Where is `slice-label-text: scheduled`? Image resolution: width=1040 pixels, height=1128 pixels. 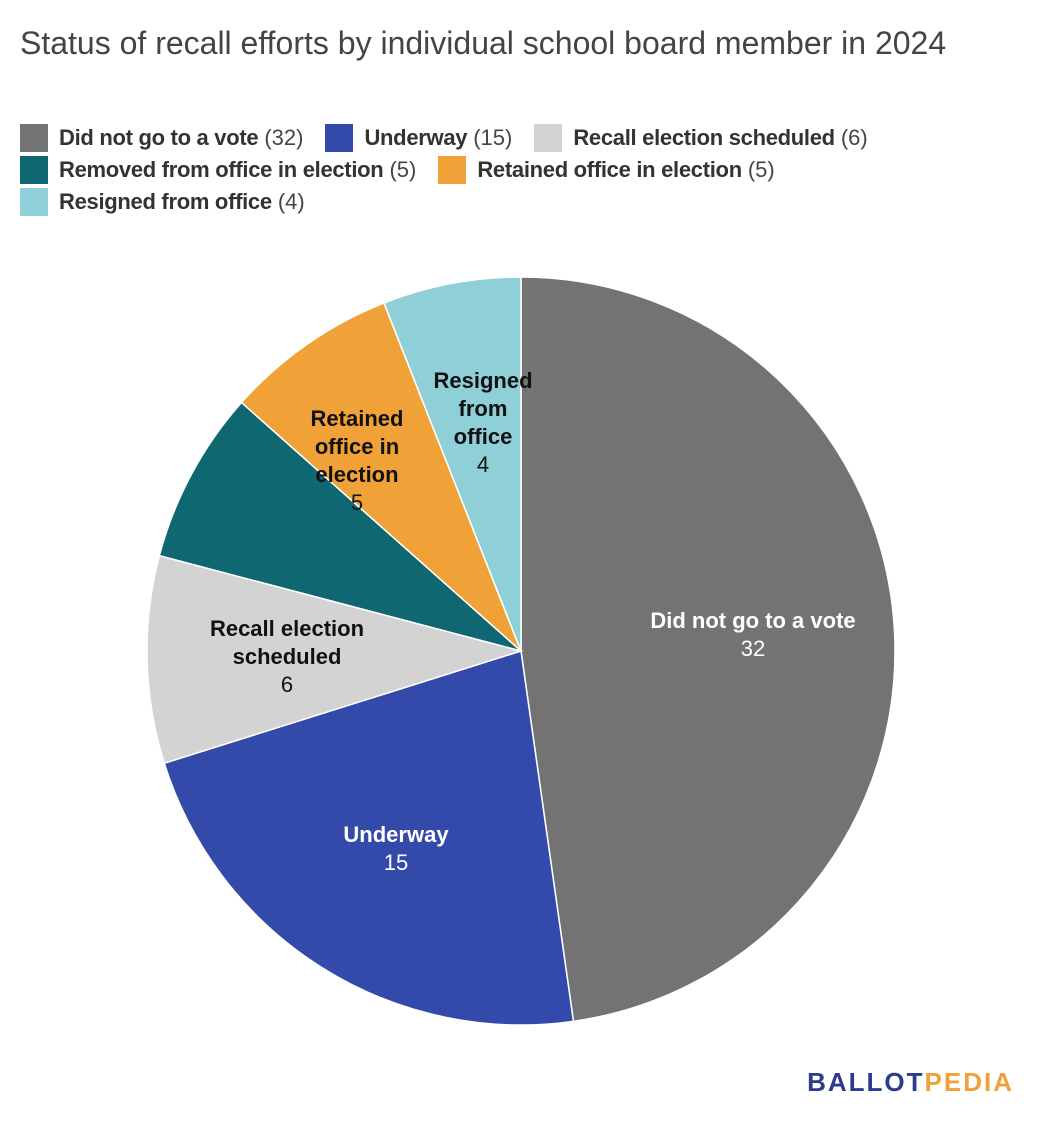 slice-label-text: scheduled is located at coordinates (287, 656).